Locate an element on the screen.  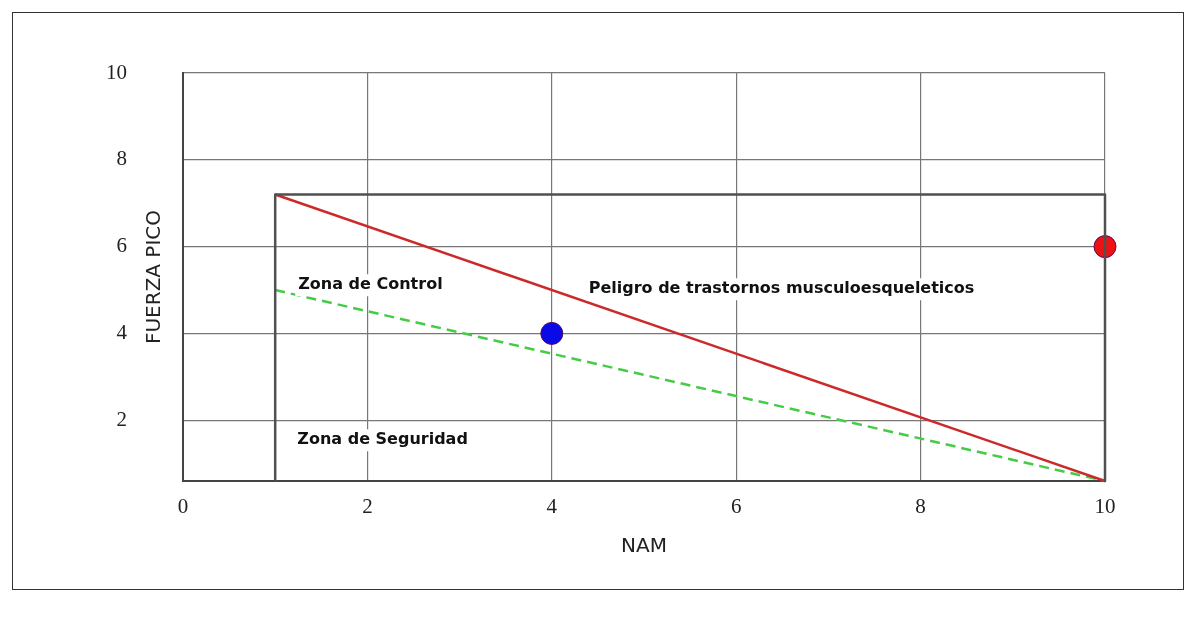
x-tick-label: 10 is located at coordinates (1105, 506).